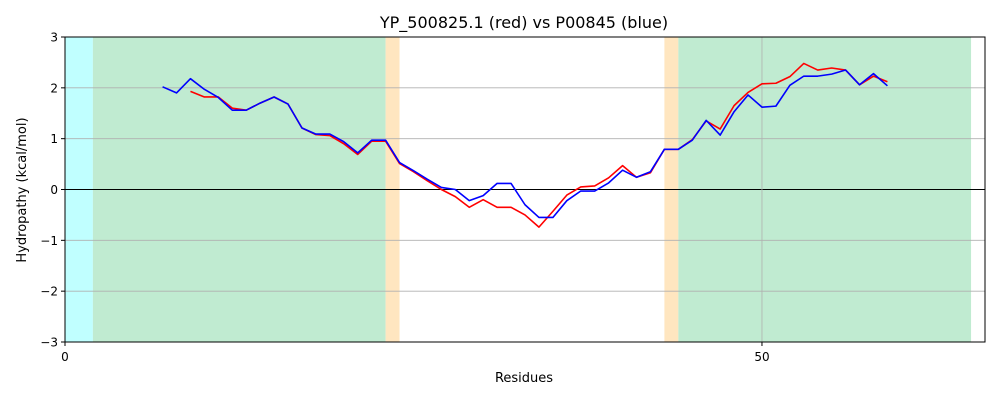  Describe the element at coordinates (49, 292) in the screenshot. I see `y-tick-label: −2` at that location.